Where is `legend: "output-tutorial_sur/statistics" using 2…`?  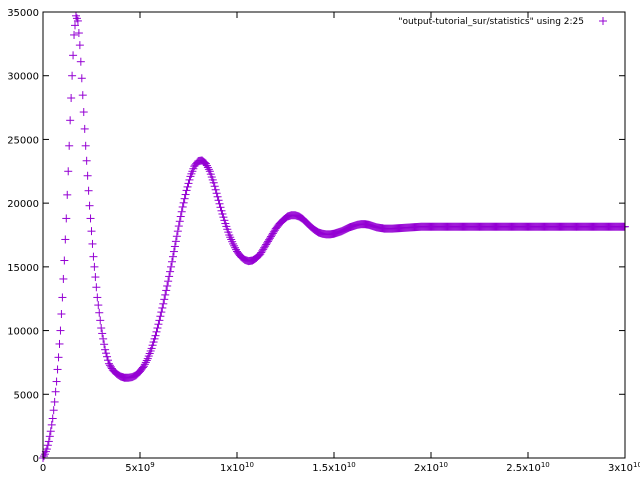 legend: "output-tutorial_sur/statistics" using 2… is located at coordinates (502, 22).